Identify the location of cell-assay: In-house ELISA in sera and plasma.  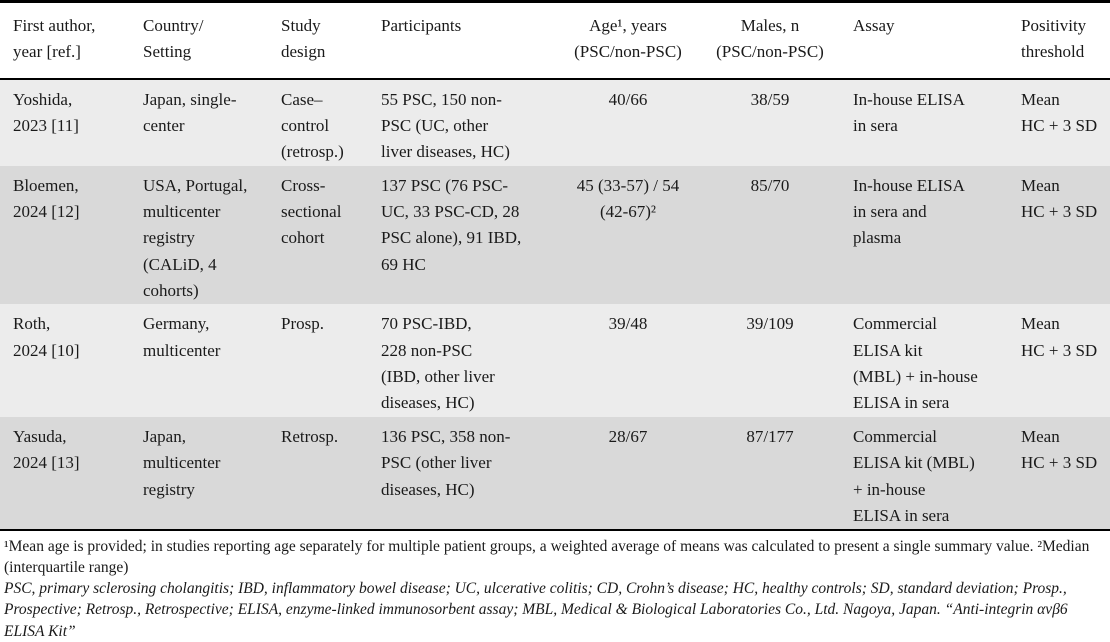
(909, 211).